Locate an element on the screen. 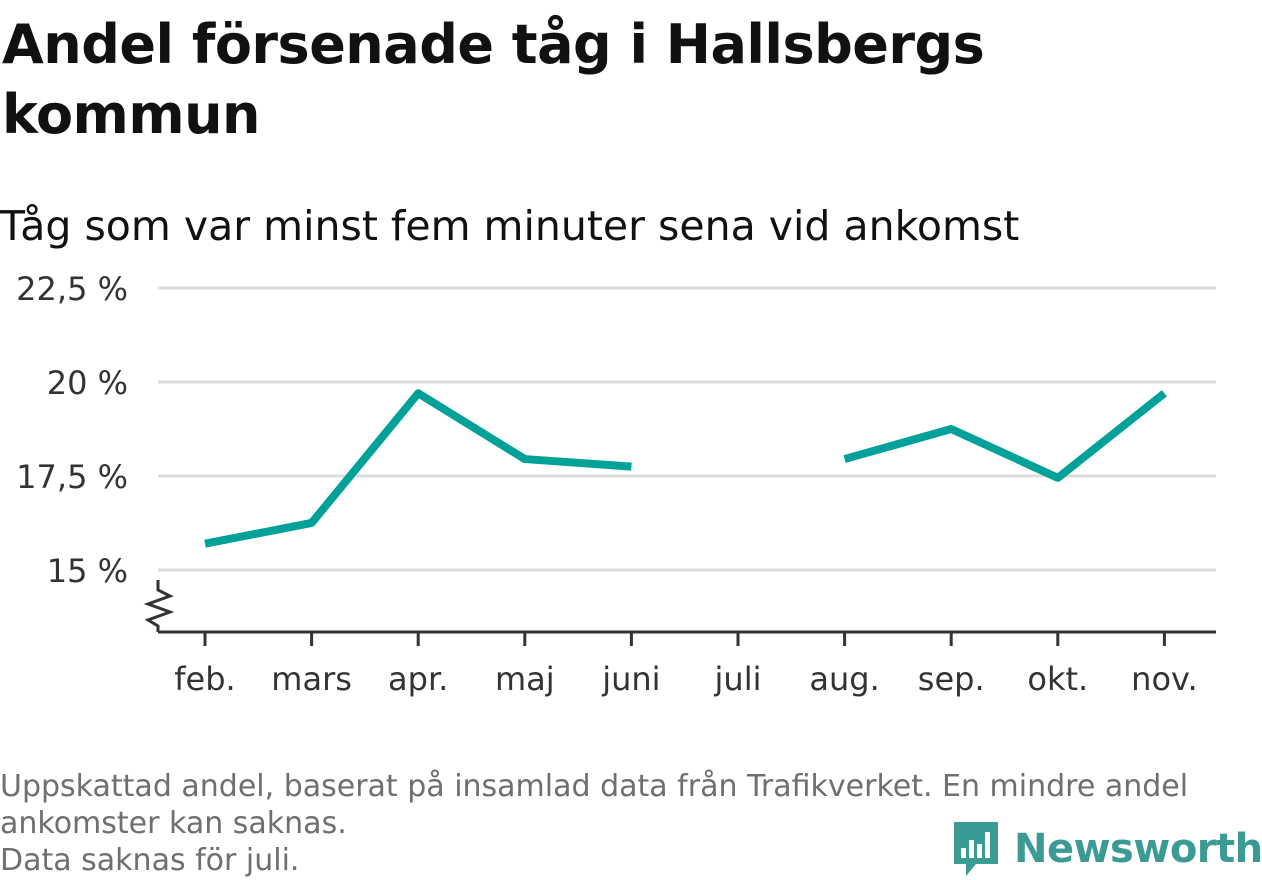 The height and width of the screenshot is (880, 1262). y-tick-label: 20 % is located at coordinates (87, 383).